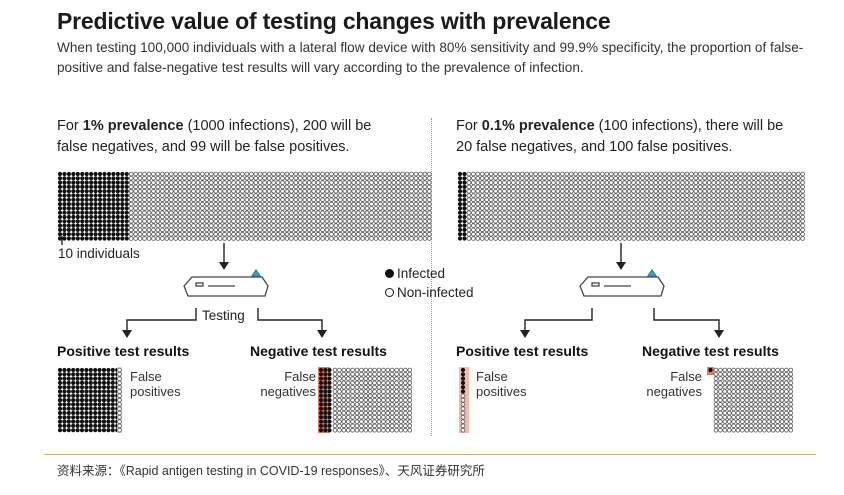 This screenshot has width=844, height=495. Describe the element at coordinates (430, 454) in the screenshot. I see `footer-divider` at that location.